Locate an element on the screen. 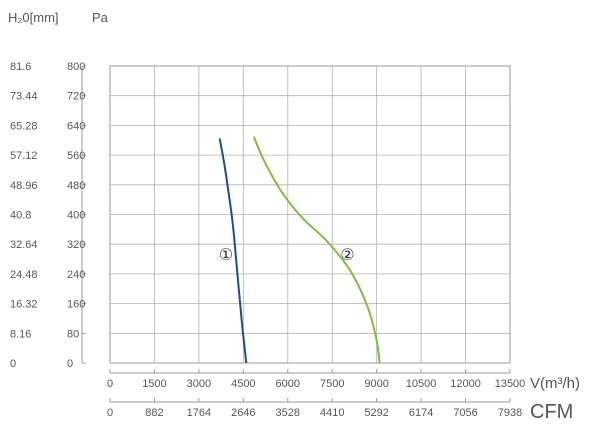 This screenshot has width=600, height=429. x-tick-label: 7500 is located at coordinates (332, 384).